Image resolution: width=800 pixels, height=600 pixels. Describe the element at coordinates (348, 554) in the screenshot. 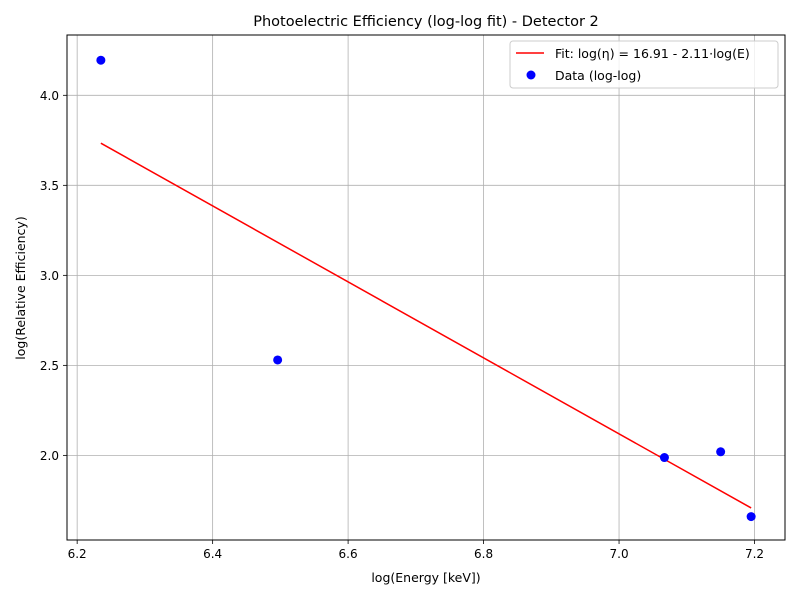

I see `x-tick-label: 6.6` at that location.